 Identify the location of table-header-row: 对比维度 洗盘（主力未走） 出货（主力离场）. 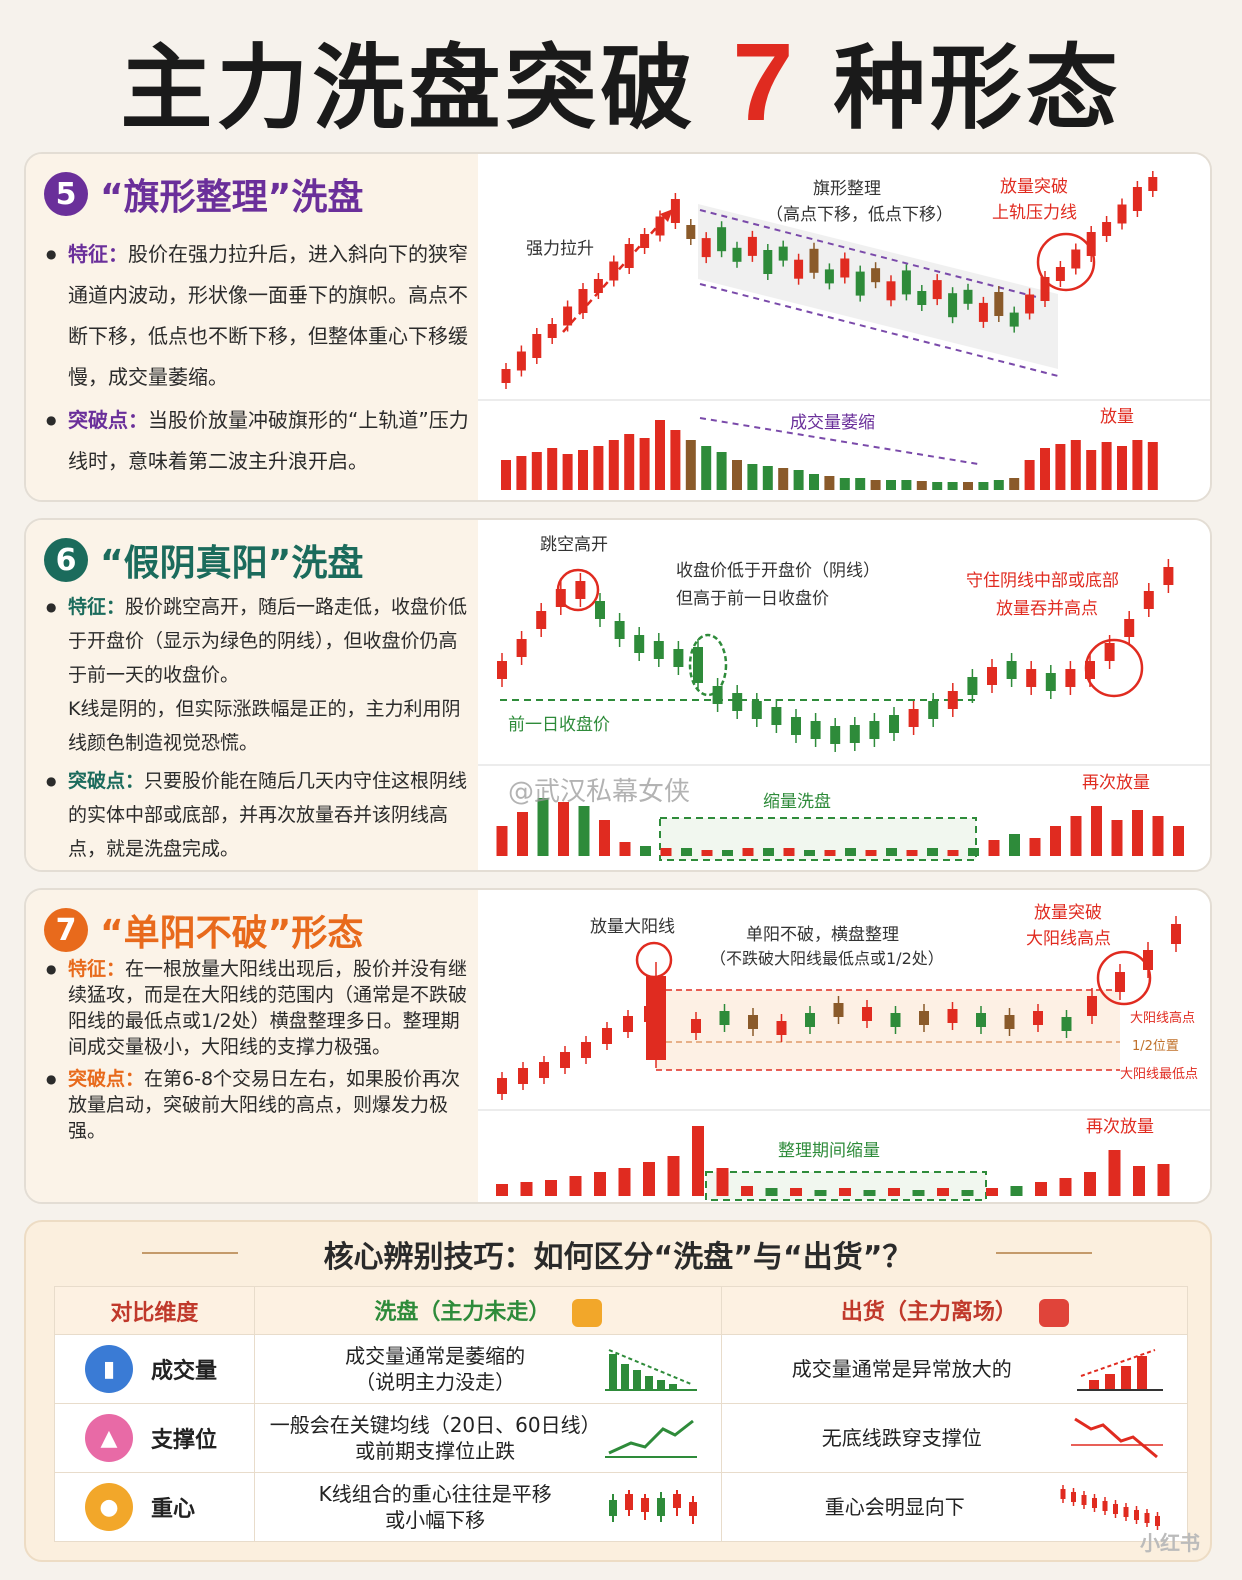
(621, 1310).